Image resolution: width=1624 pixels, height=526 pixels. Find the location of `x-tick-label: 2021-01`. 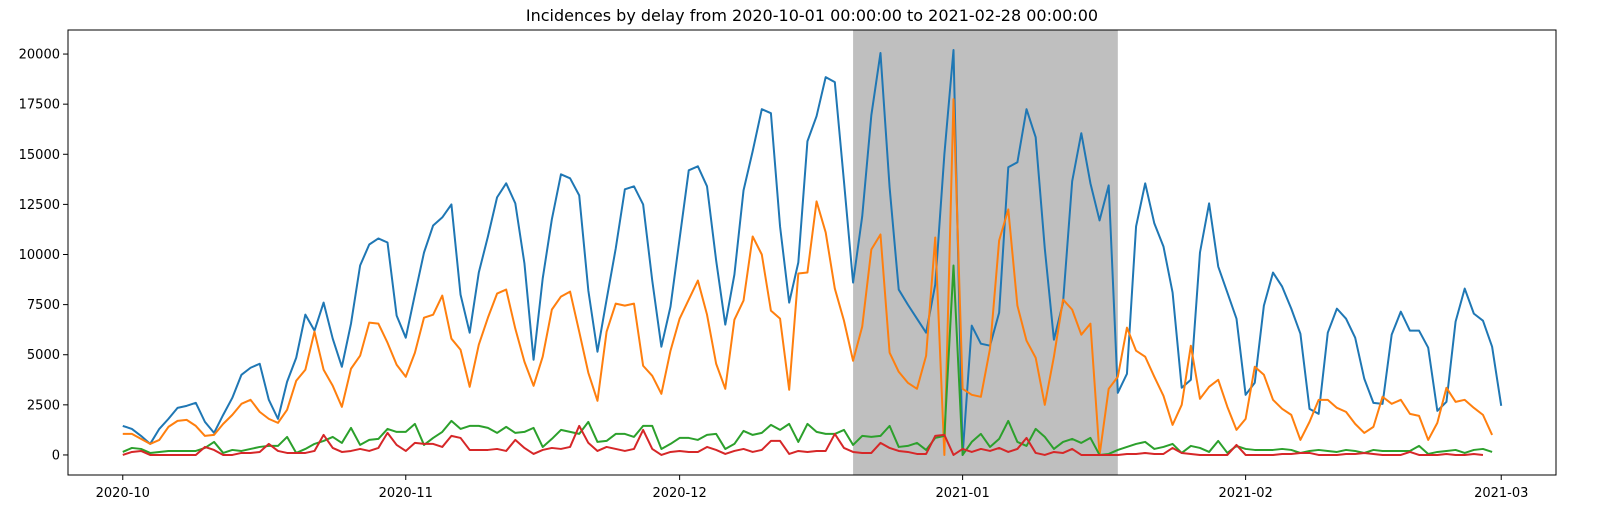

x-tick-label: 2021-01 is located at coordinates (962, 493).